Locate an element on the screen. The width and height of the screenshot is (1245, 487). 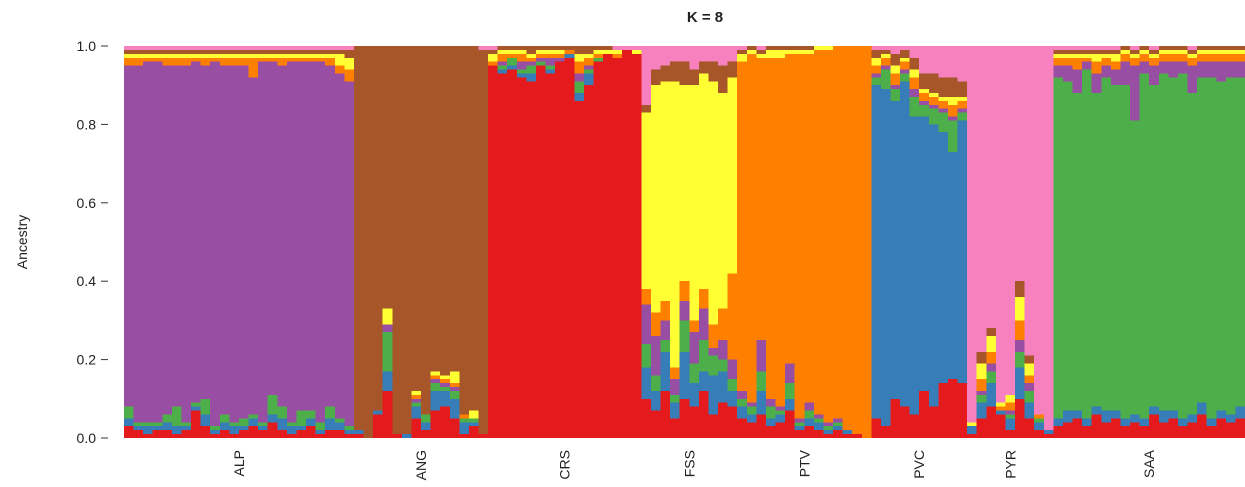
x-tick-label: PYR is located at coordinates (1010, 464).